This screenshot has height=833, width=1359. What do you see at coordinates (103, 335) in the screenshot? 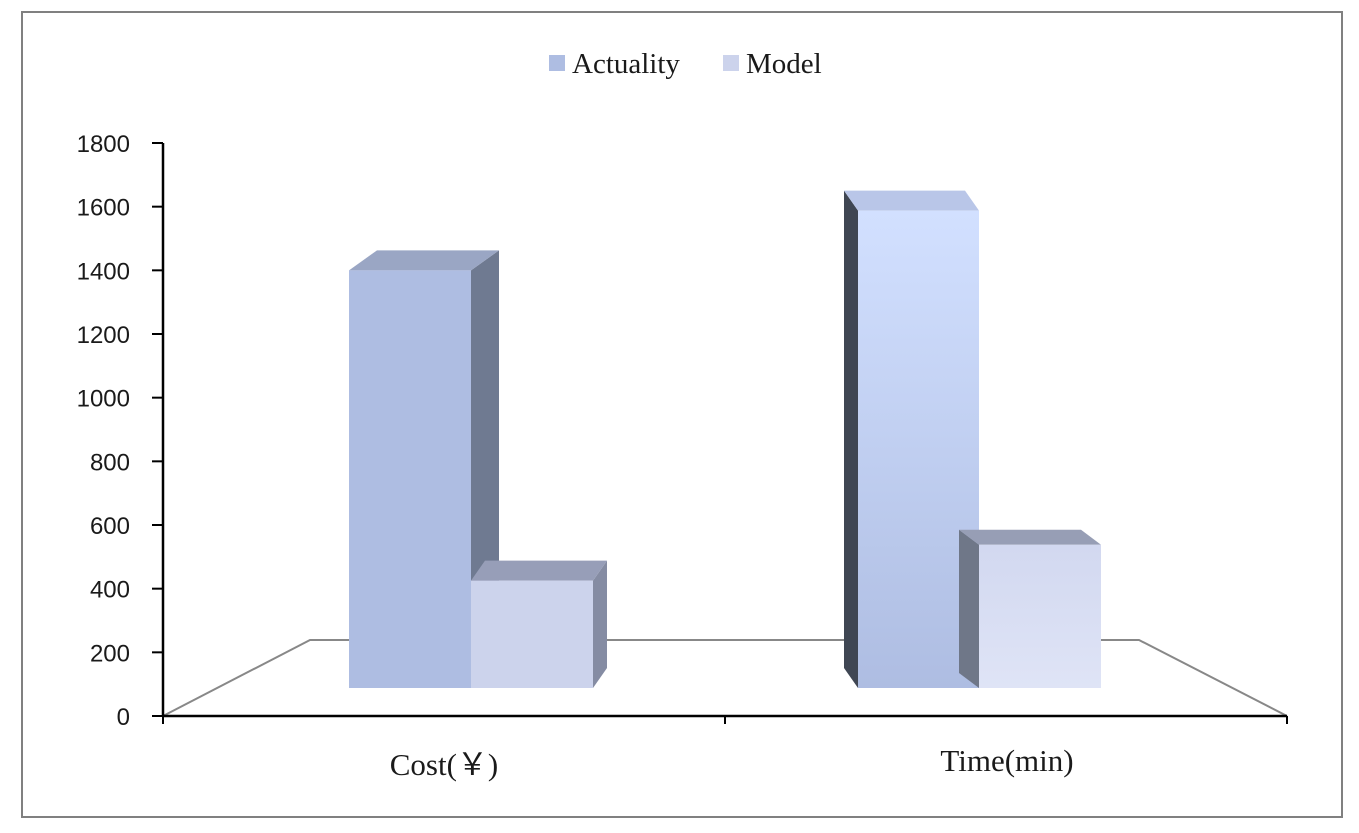
I see `y-tick-label: 1200` at bounding box center [103, 335].